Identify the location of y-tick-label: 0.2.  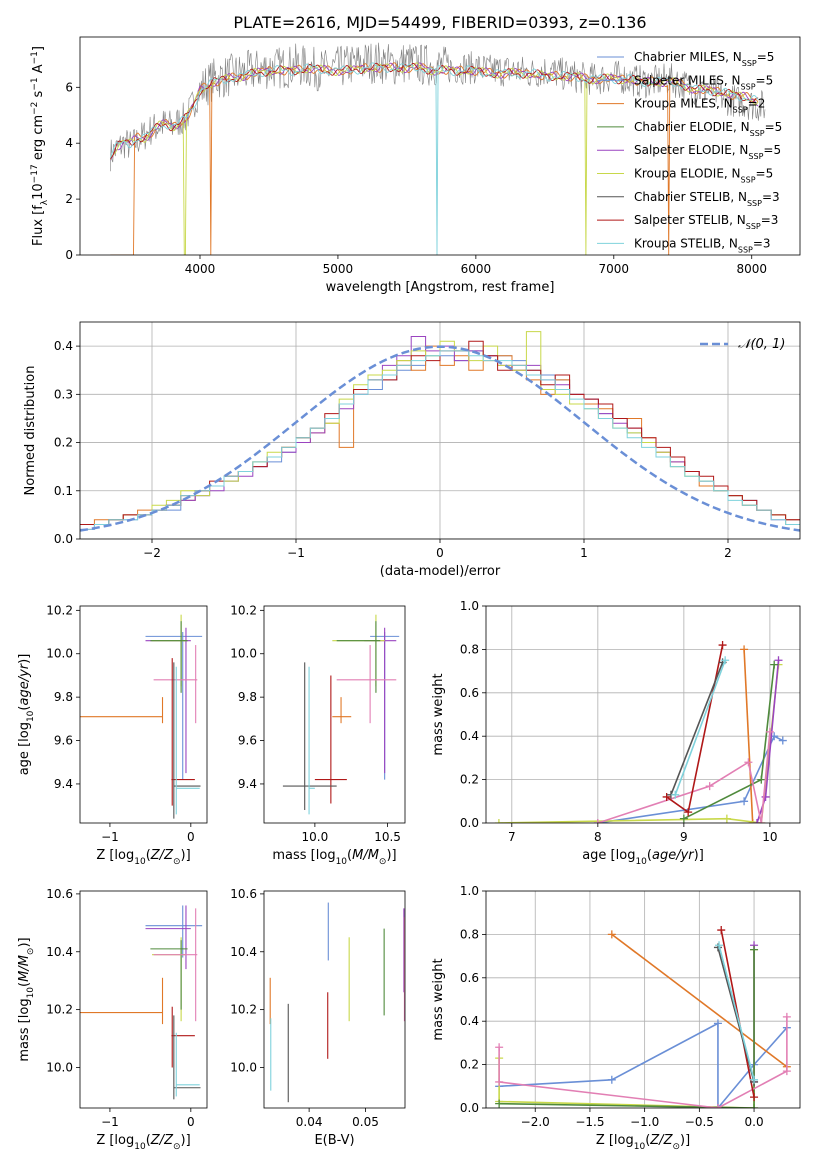
(469, 1065).